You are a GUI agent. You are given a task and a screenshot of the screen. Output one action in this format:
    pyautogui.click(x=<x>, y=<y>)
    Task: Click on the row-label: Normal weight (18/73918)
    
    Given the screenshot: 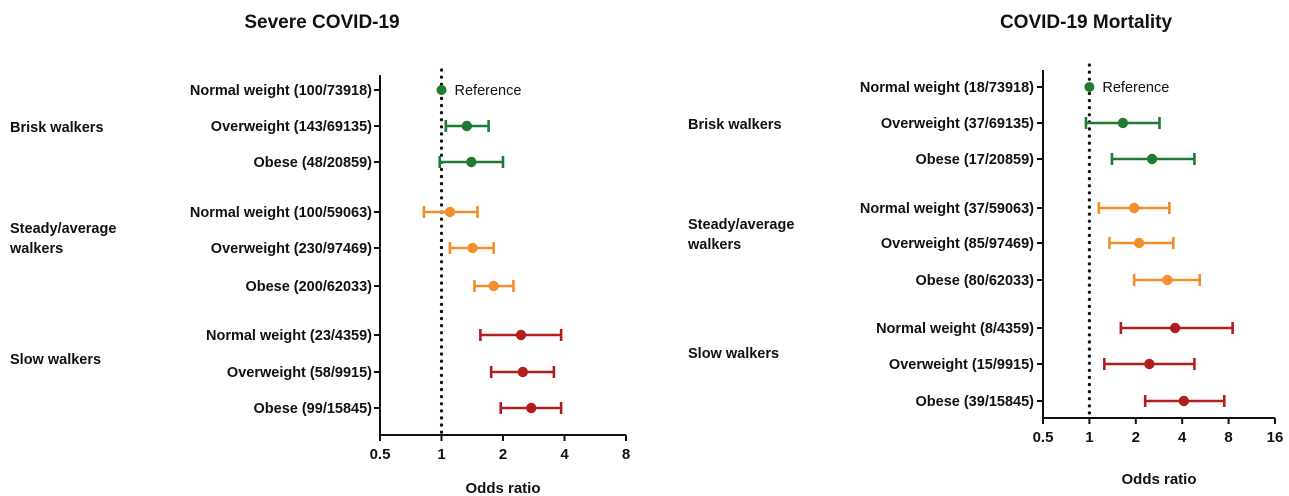 What is the action you would take?
    pyautogui.click(x=947, y=88)
    